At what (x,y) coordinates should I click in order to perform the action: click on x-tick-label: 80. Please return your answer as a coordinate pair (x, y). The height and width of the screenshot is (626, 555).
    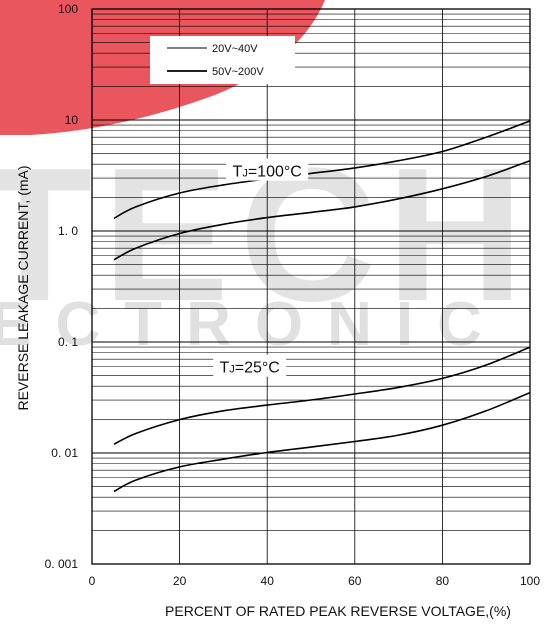
    Looking at the image, I should click on (443, 581).